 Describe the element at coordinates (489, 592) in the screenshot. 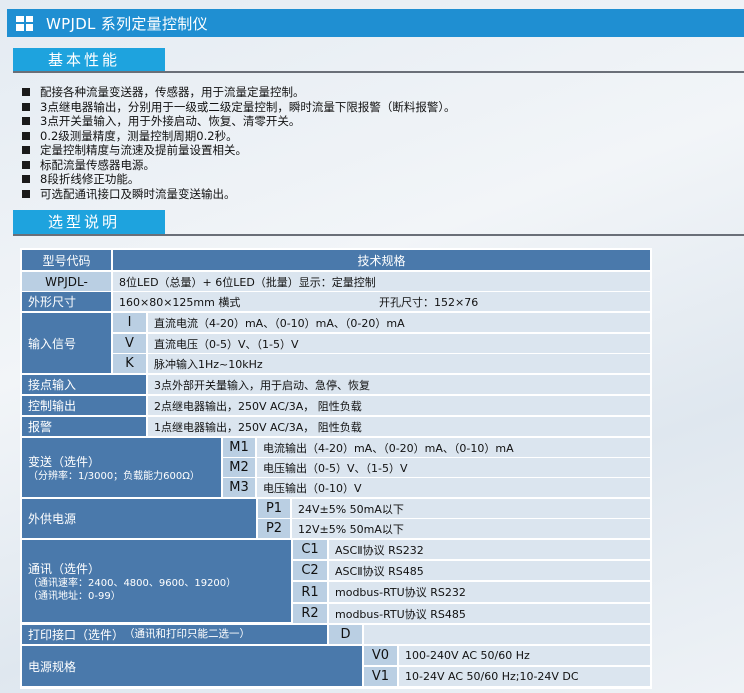

I see `comm-spec: modbus-RTU协议 RS232` at that location.